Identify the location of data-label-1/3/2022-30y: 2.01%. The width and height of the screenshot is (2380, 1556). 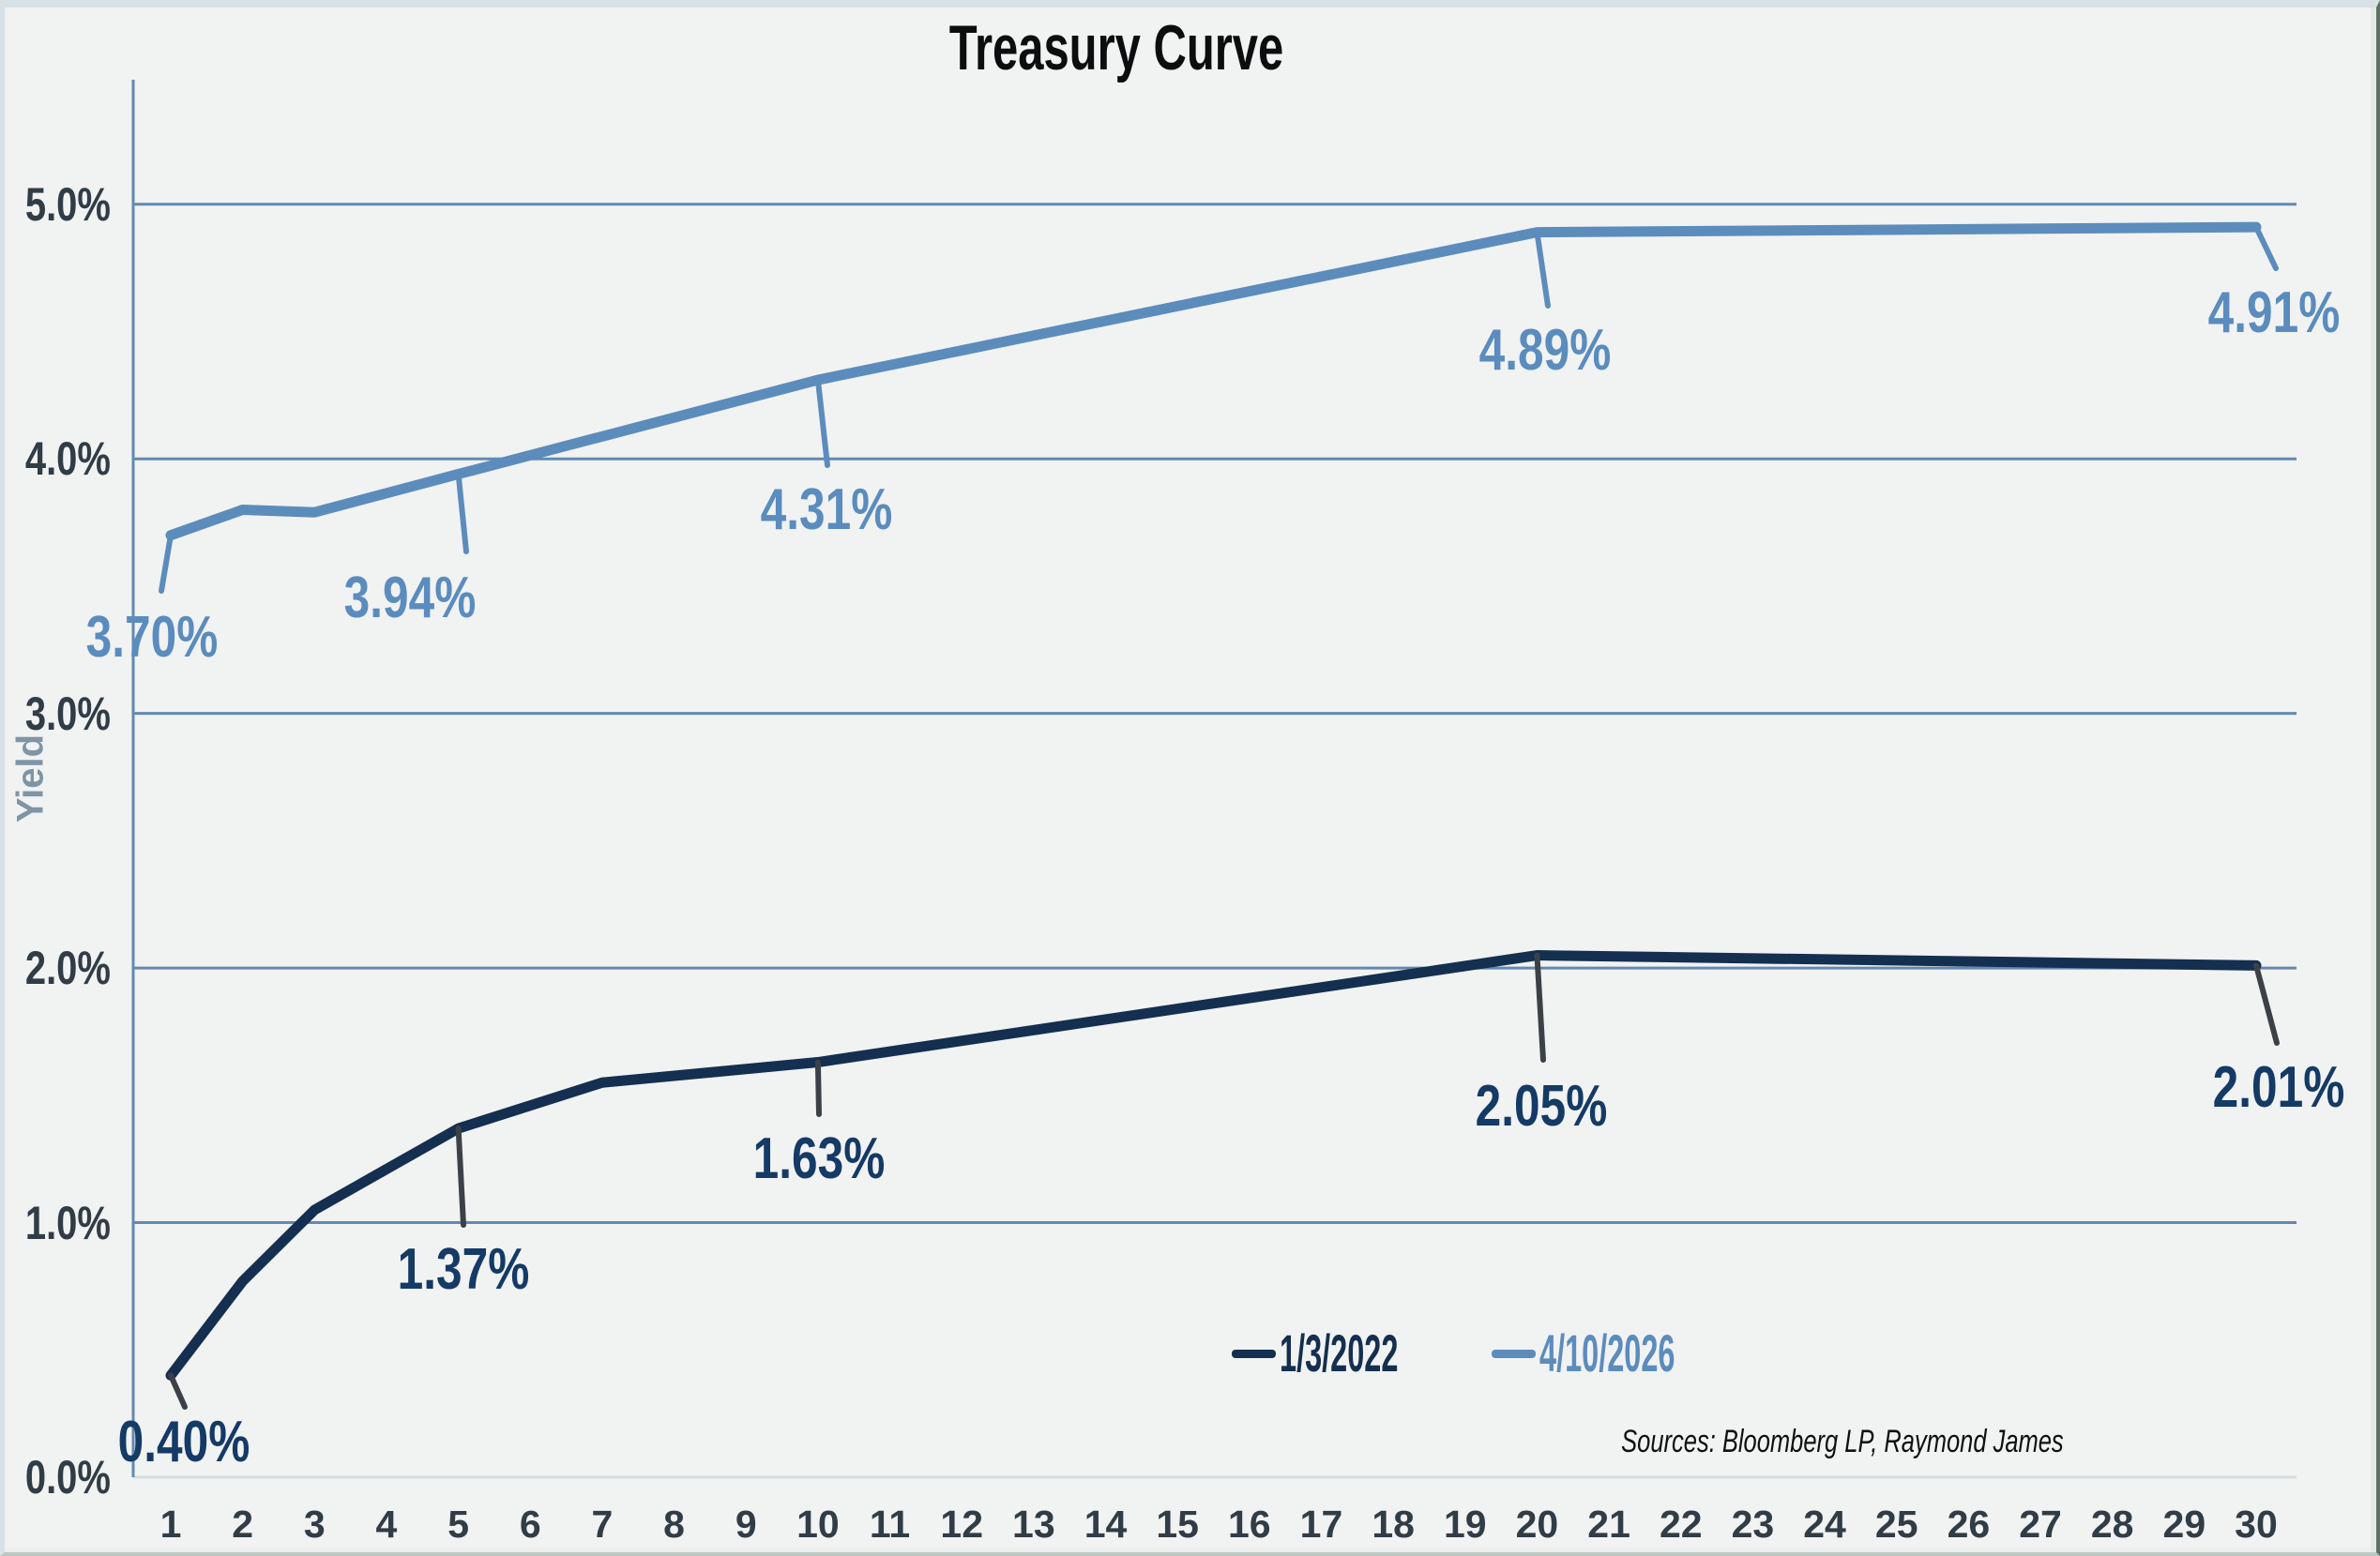
(2278, 1087).